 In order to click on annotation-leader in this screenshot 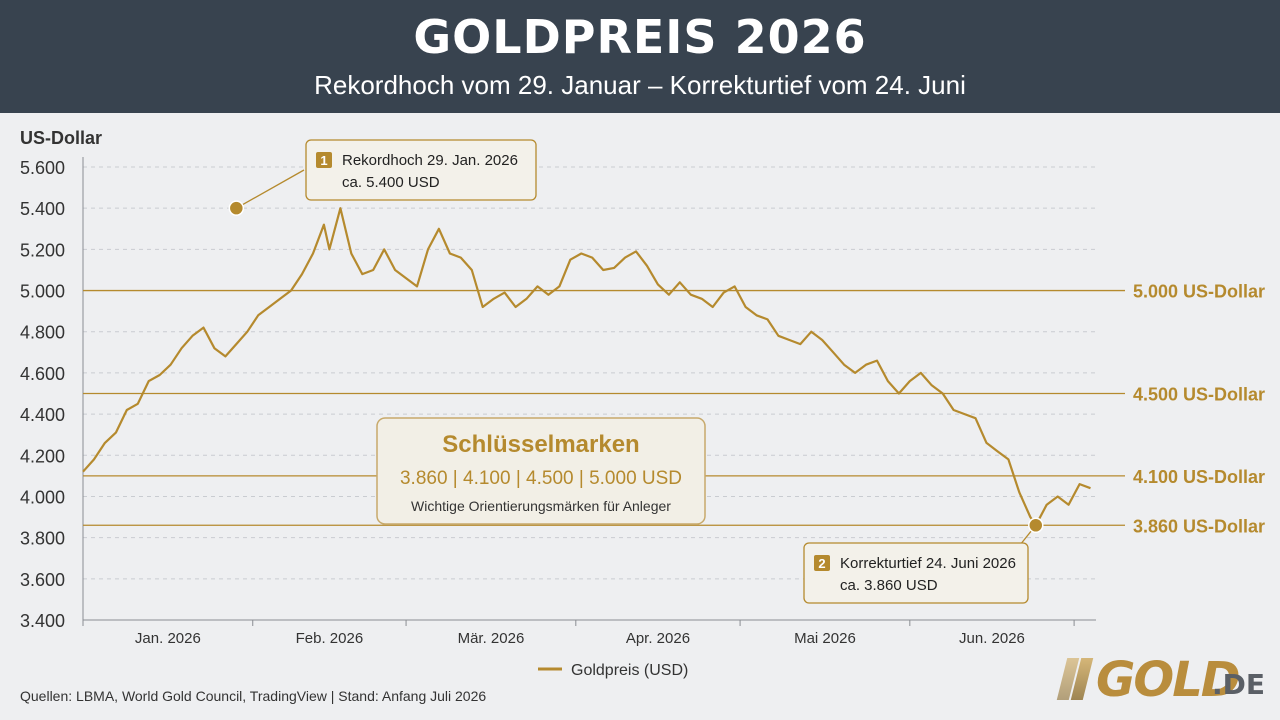, I will do `click(270, 189)`.